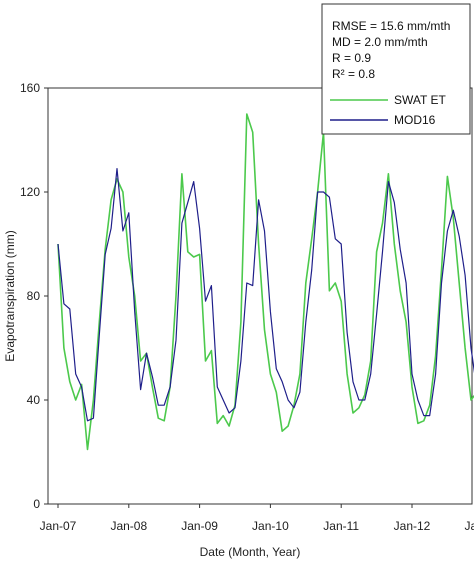  I want to click on legend-swat-et-label: SWAT ET, so click(420, 100).